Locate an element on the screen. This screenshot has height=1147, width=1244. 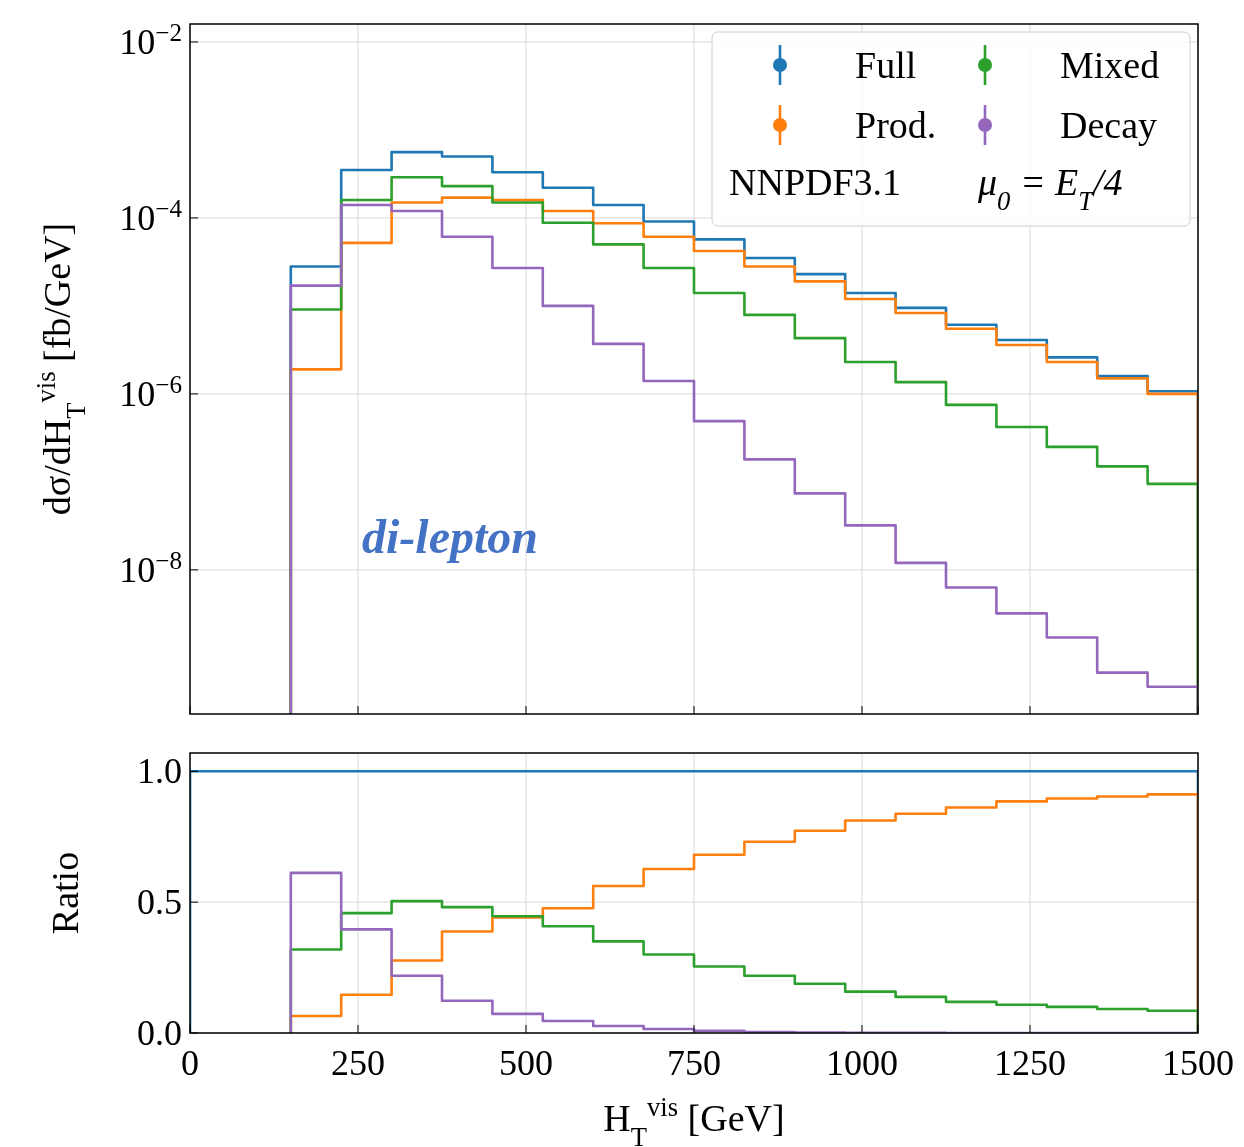
x-tick-label: 1500 is located at coordinates (1198, 1063).